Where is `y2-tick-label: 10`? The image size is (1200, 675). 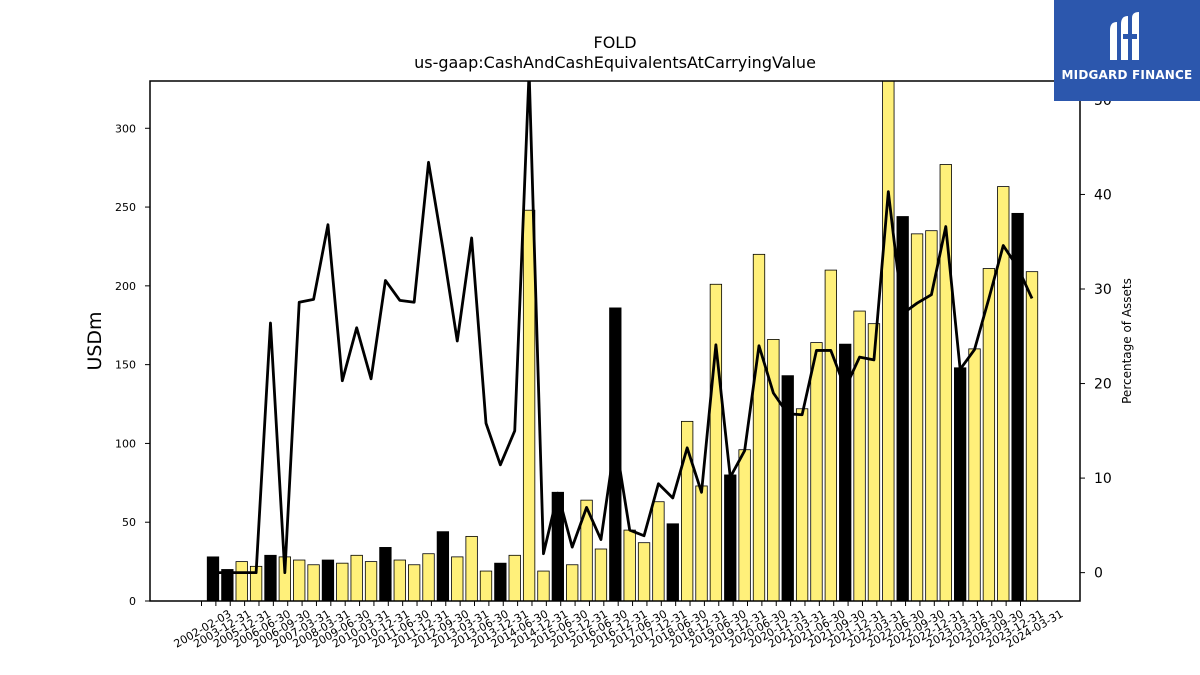
y2-tick-label: 10 is located at coordinates (1103, 479).